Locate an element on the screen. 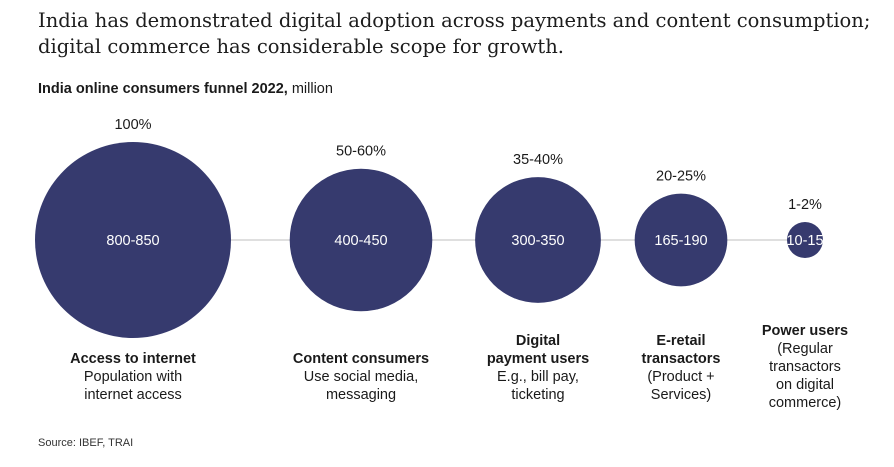  source-note: Source: IBEF, TRAI is located at coordinates (86, 443).